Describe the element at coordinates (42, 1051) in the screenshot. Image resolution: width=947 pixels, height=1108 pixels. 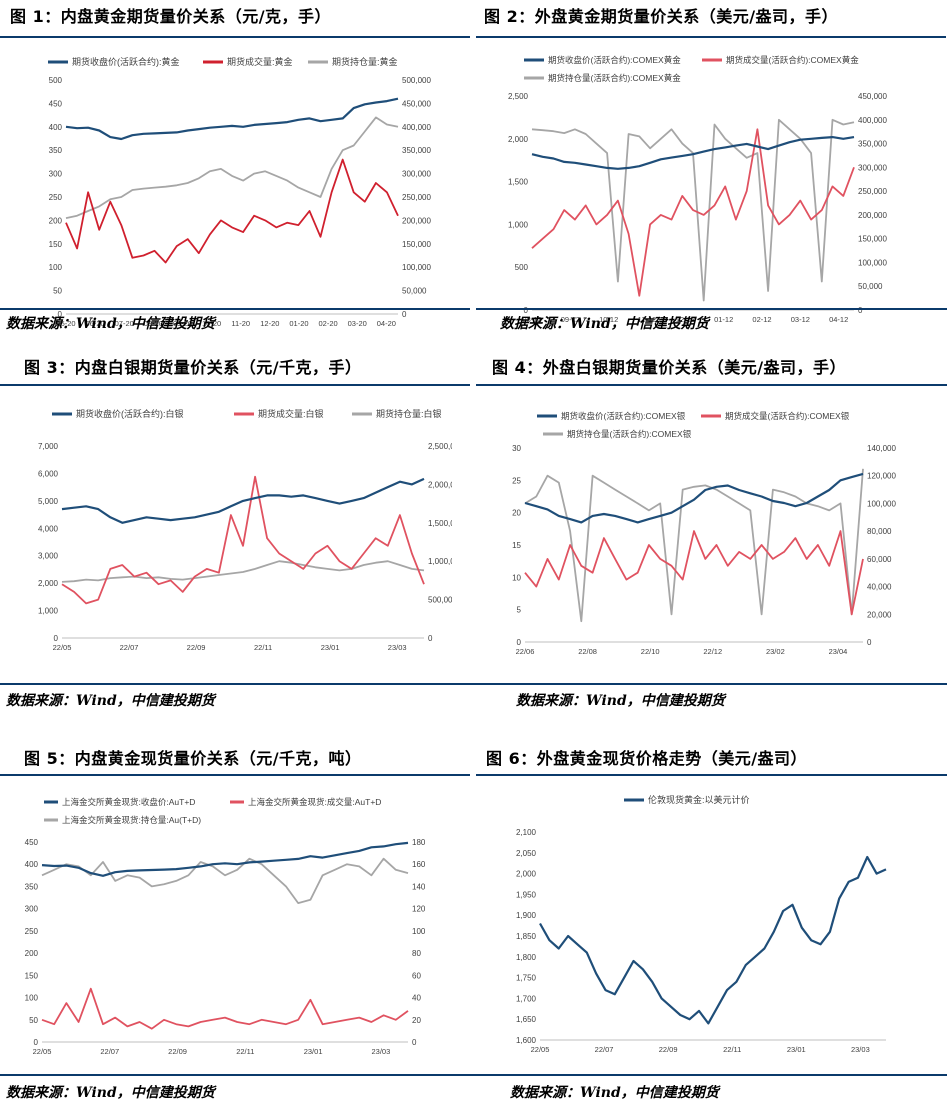
I see `x-tick-label: 22/05` at that location.